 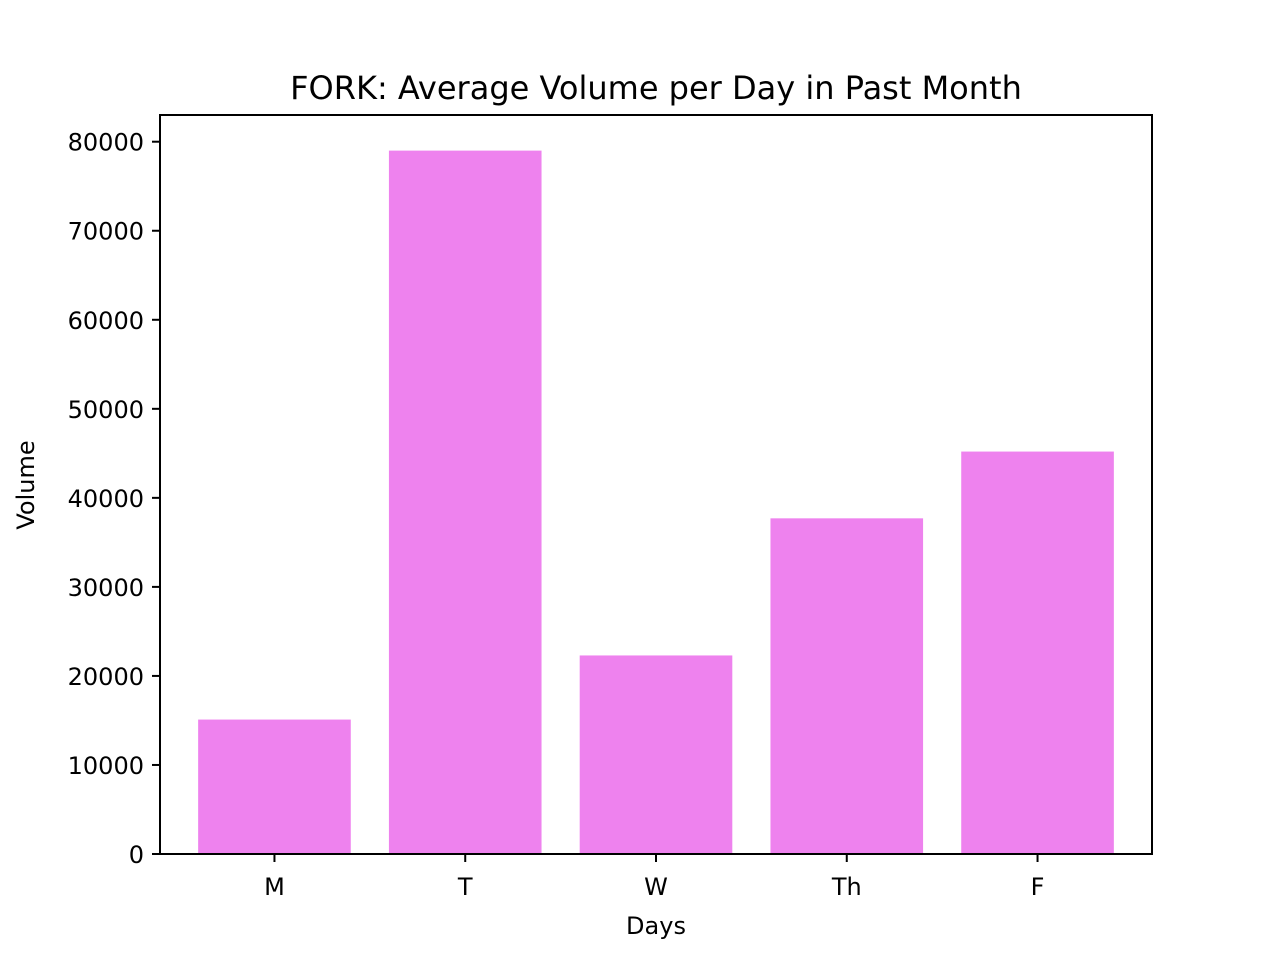 I want to click on x-tick-label: M, so click(x=274, y=887).